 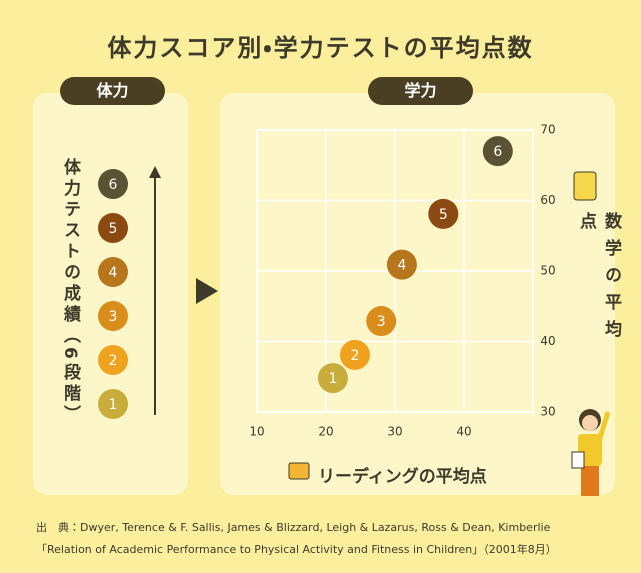 I want to click on point-label: 1, so click(x=332, y=379).